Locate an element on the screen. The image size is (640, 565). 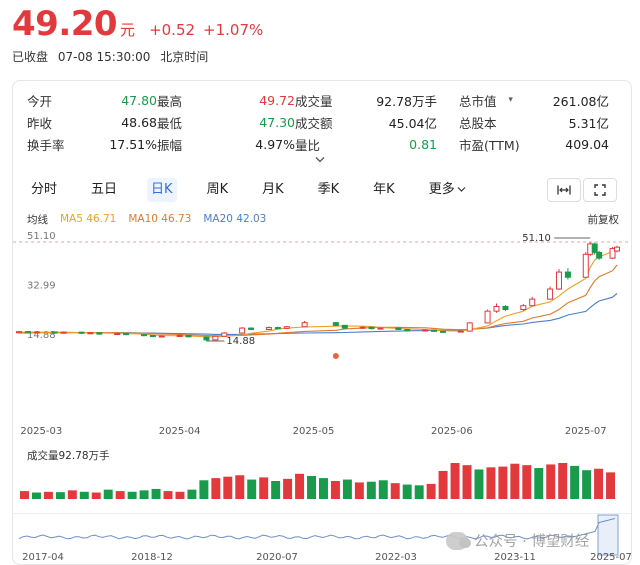
x-tick-label: 2025-04 is located at coordinates (180, 431).